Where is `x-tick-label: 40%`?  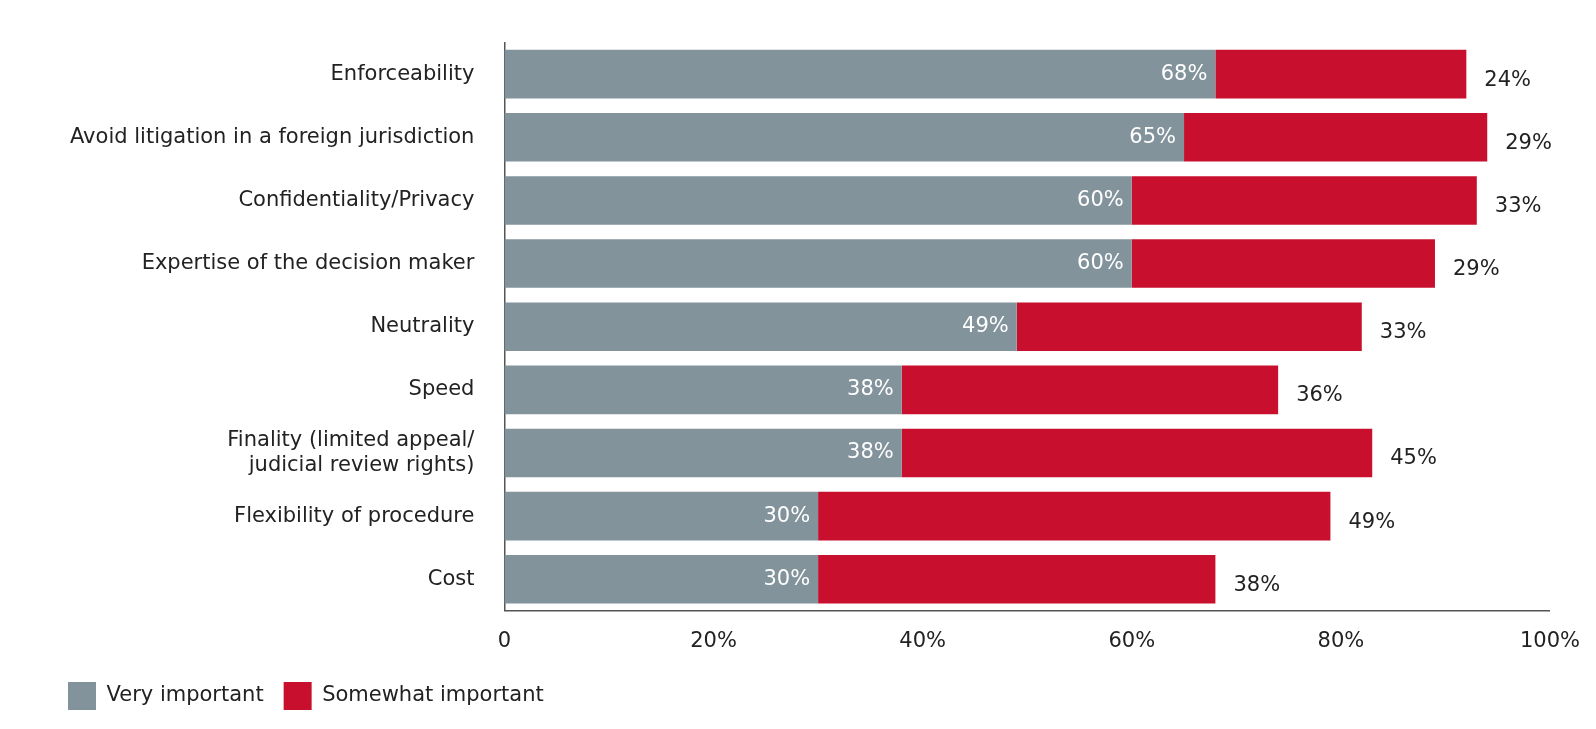
x-tick-label: 40% is located at coordinates (922, 639).